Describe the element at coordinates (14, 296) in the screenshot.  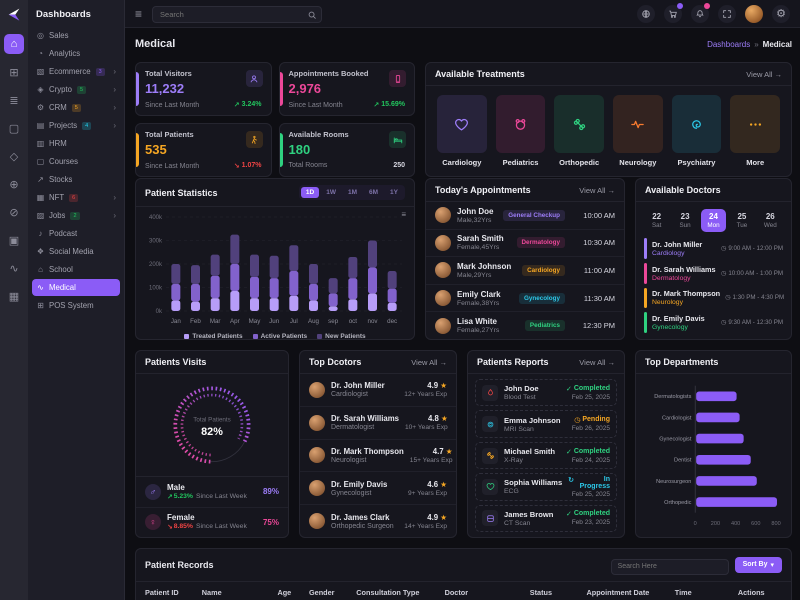
I see `rail-icon: ▦` at that location.